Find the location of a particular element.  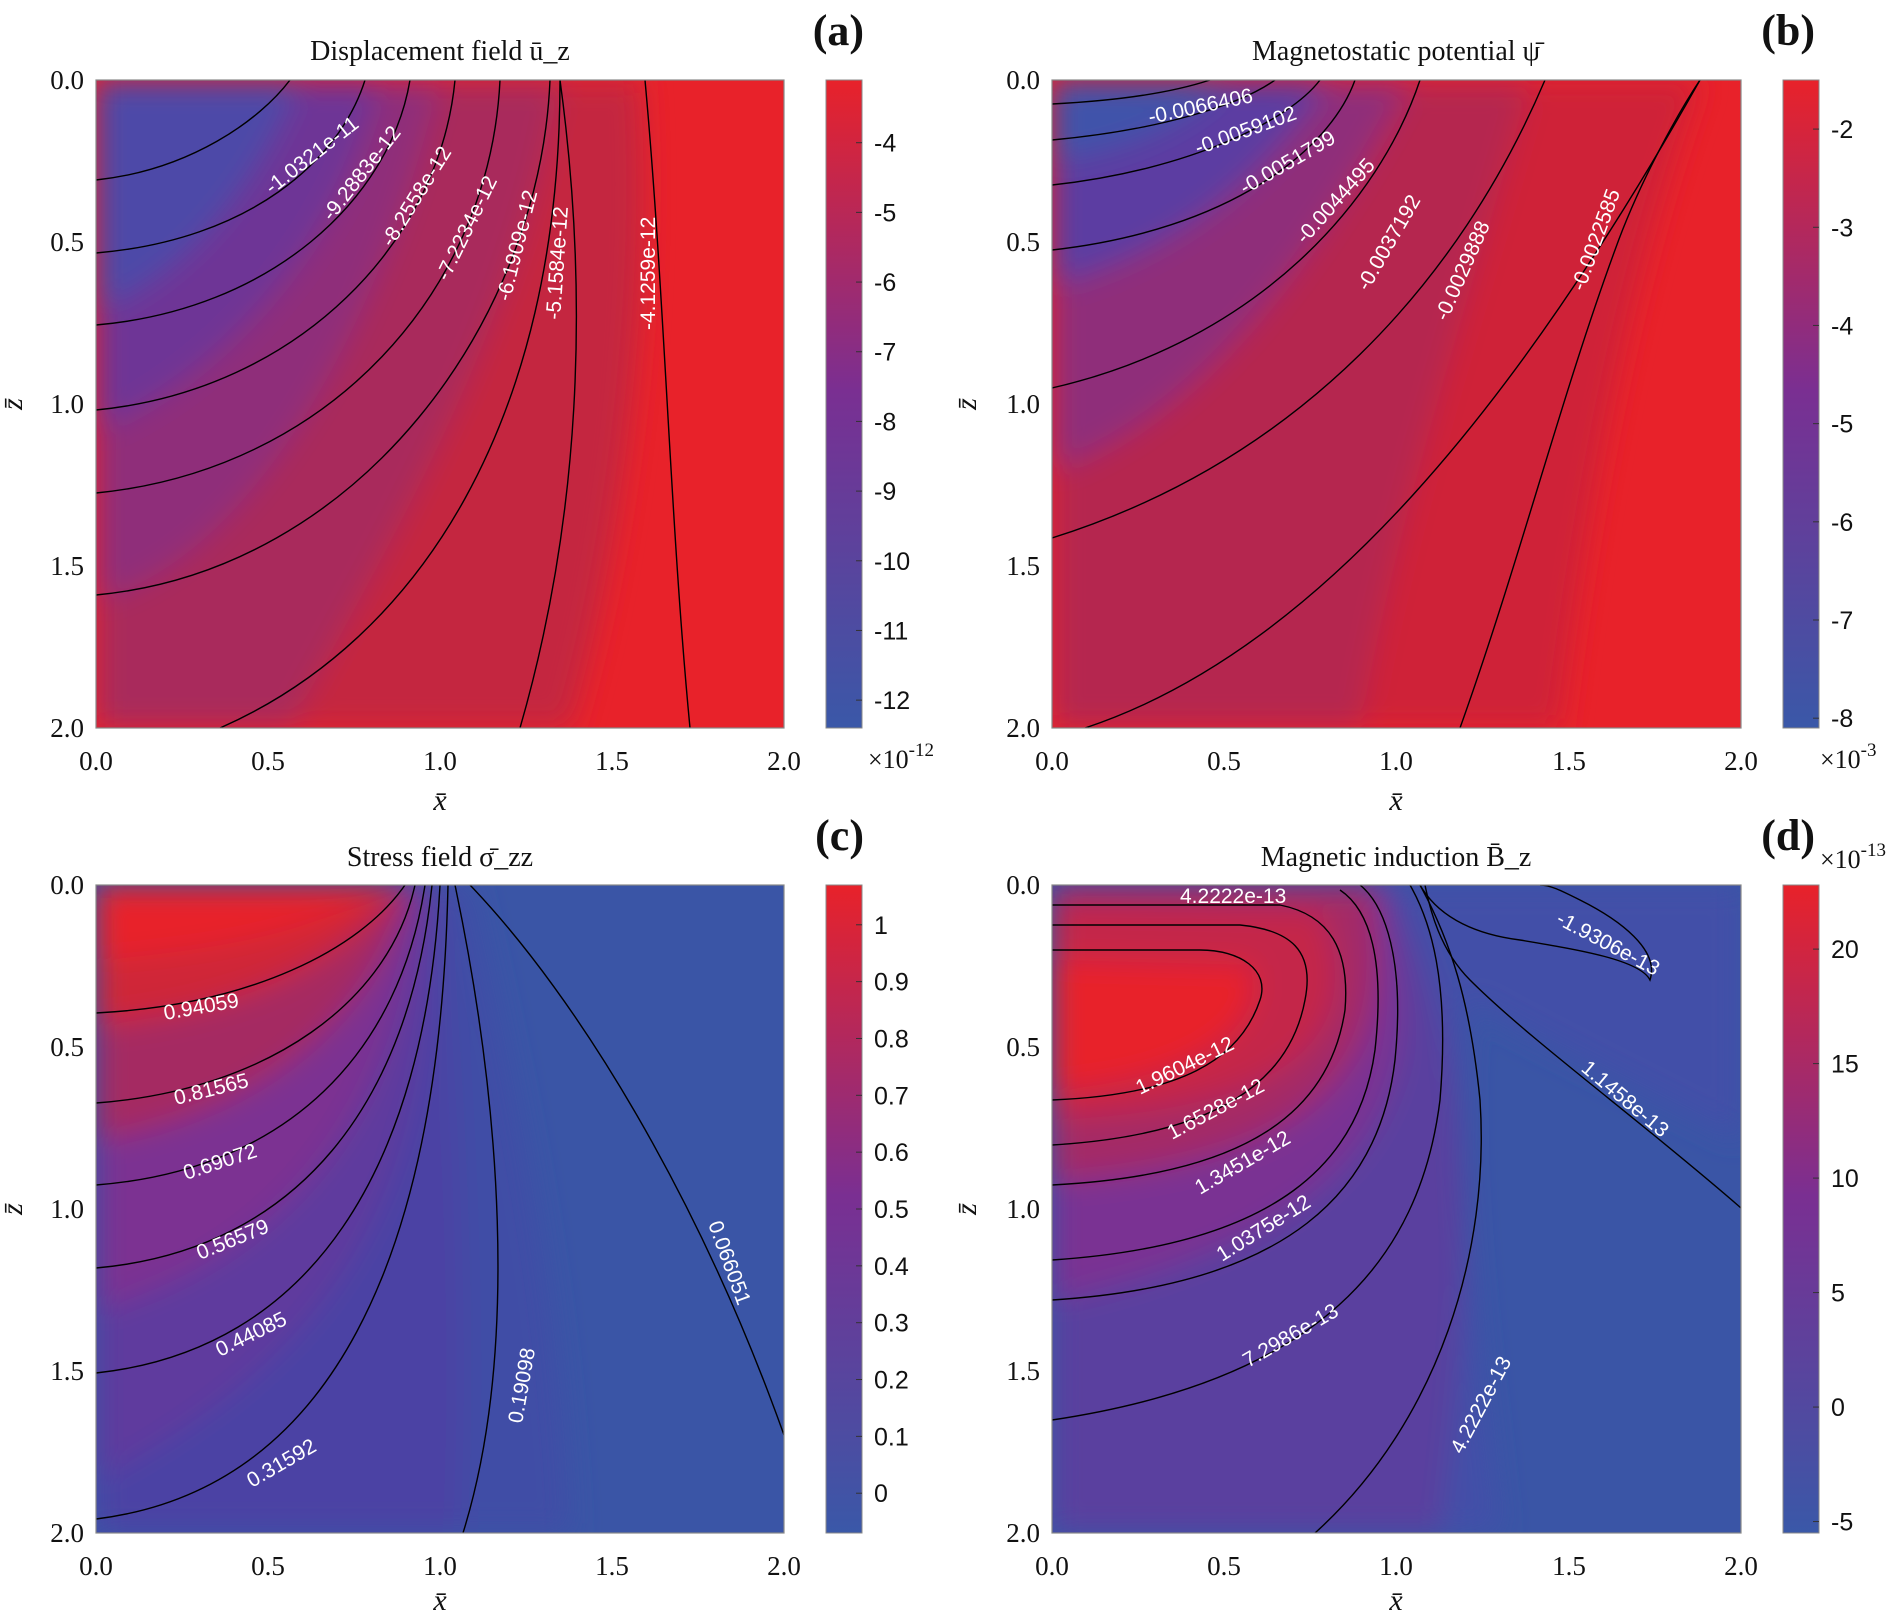

colorbar-tick-label: -9 is located at coordinates (885, 492).